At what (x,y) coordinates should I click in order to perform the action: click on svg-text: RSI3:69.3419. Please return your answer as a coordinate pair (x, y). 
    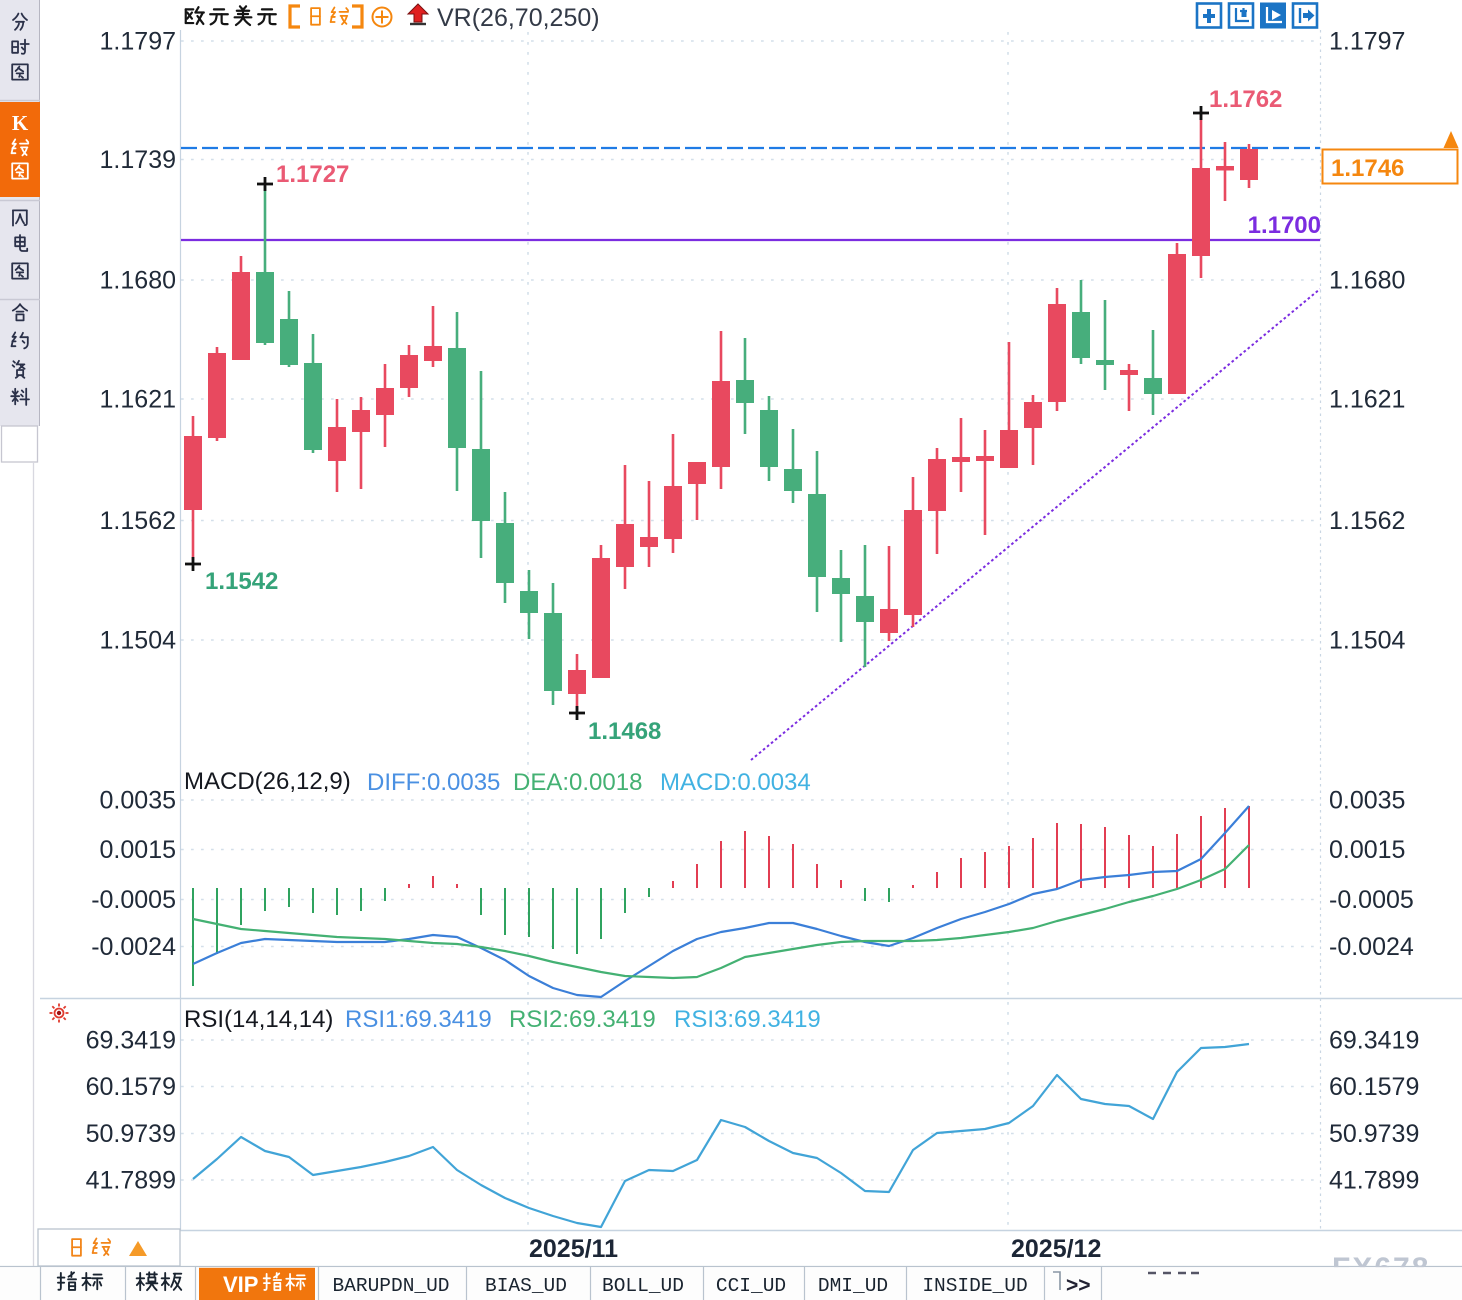
    Looking at the image, I should click on (747, 1019).